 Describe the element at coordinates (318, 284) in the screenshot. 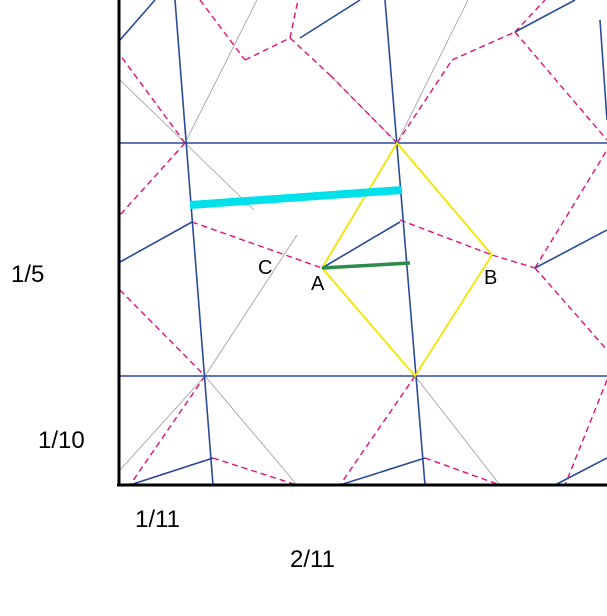

I see `point-label-a: A` at that location.